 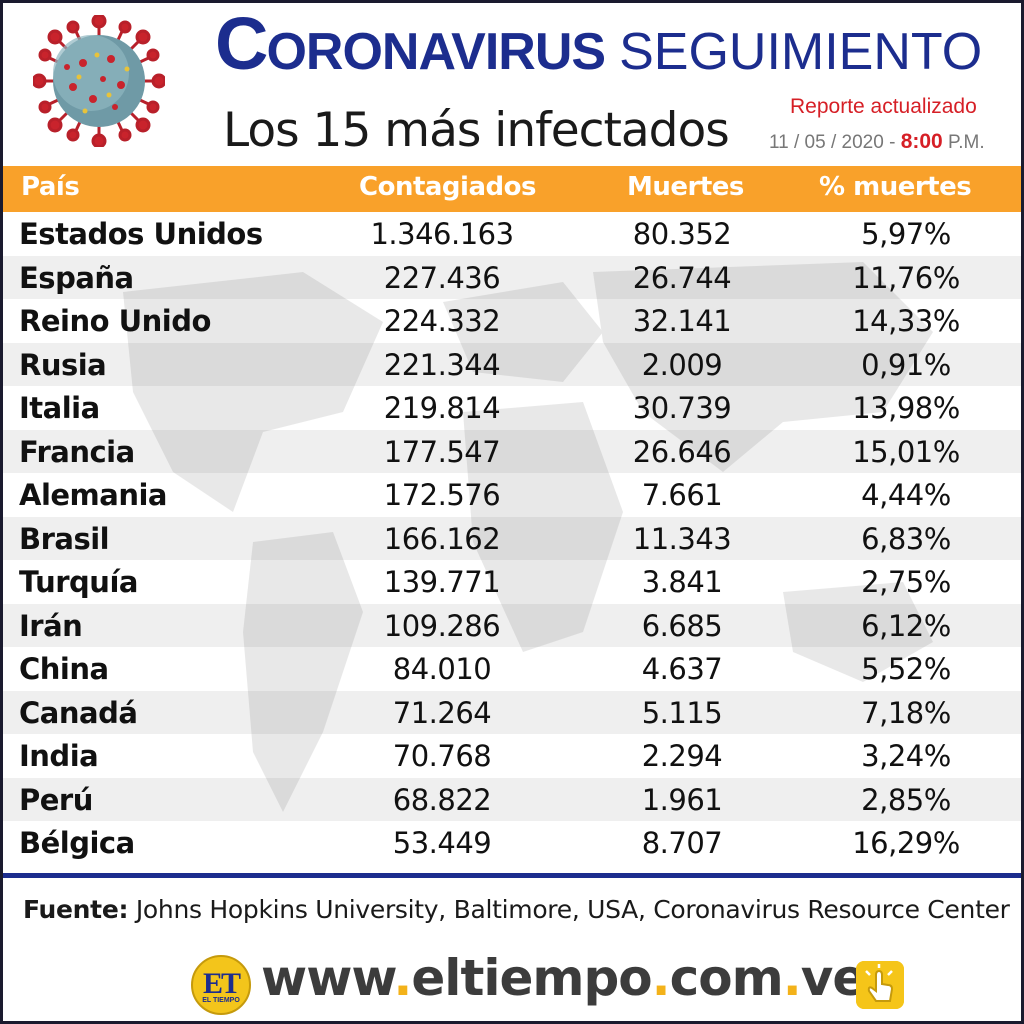 I want to click on death-rate-cell: 16,29%, so click(x=906, y=843).